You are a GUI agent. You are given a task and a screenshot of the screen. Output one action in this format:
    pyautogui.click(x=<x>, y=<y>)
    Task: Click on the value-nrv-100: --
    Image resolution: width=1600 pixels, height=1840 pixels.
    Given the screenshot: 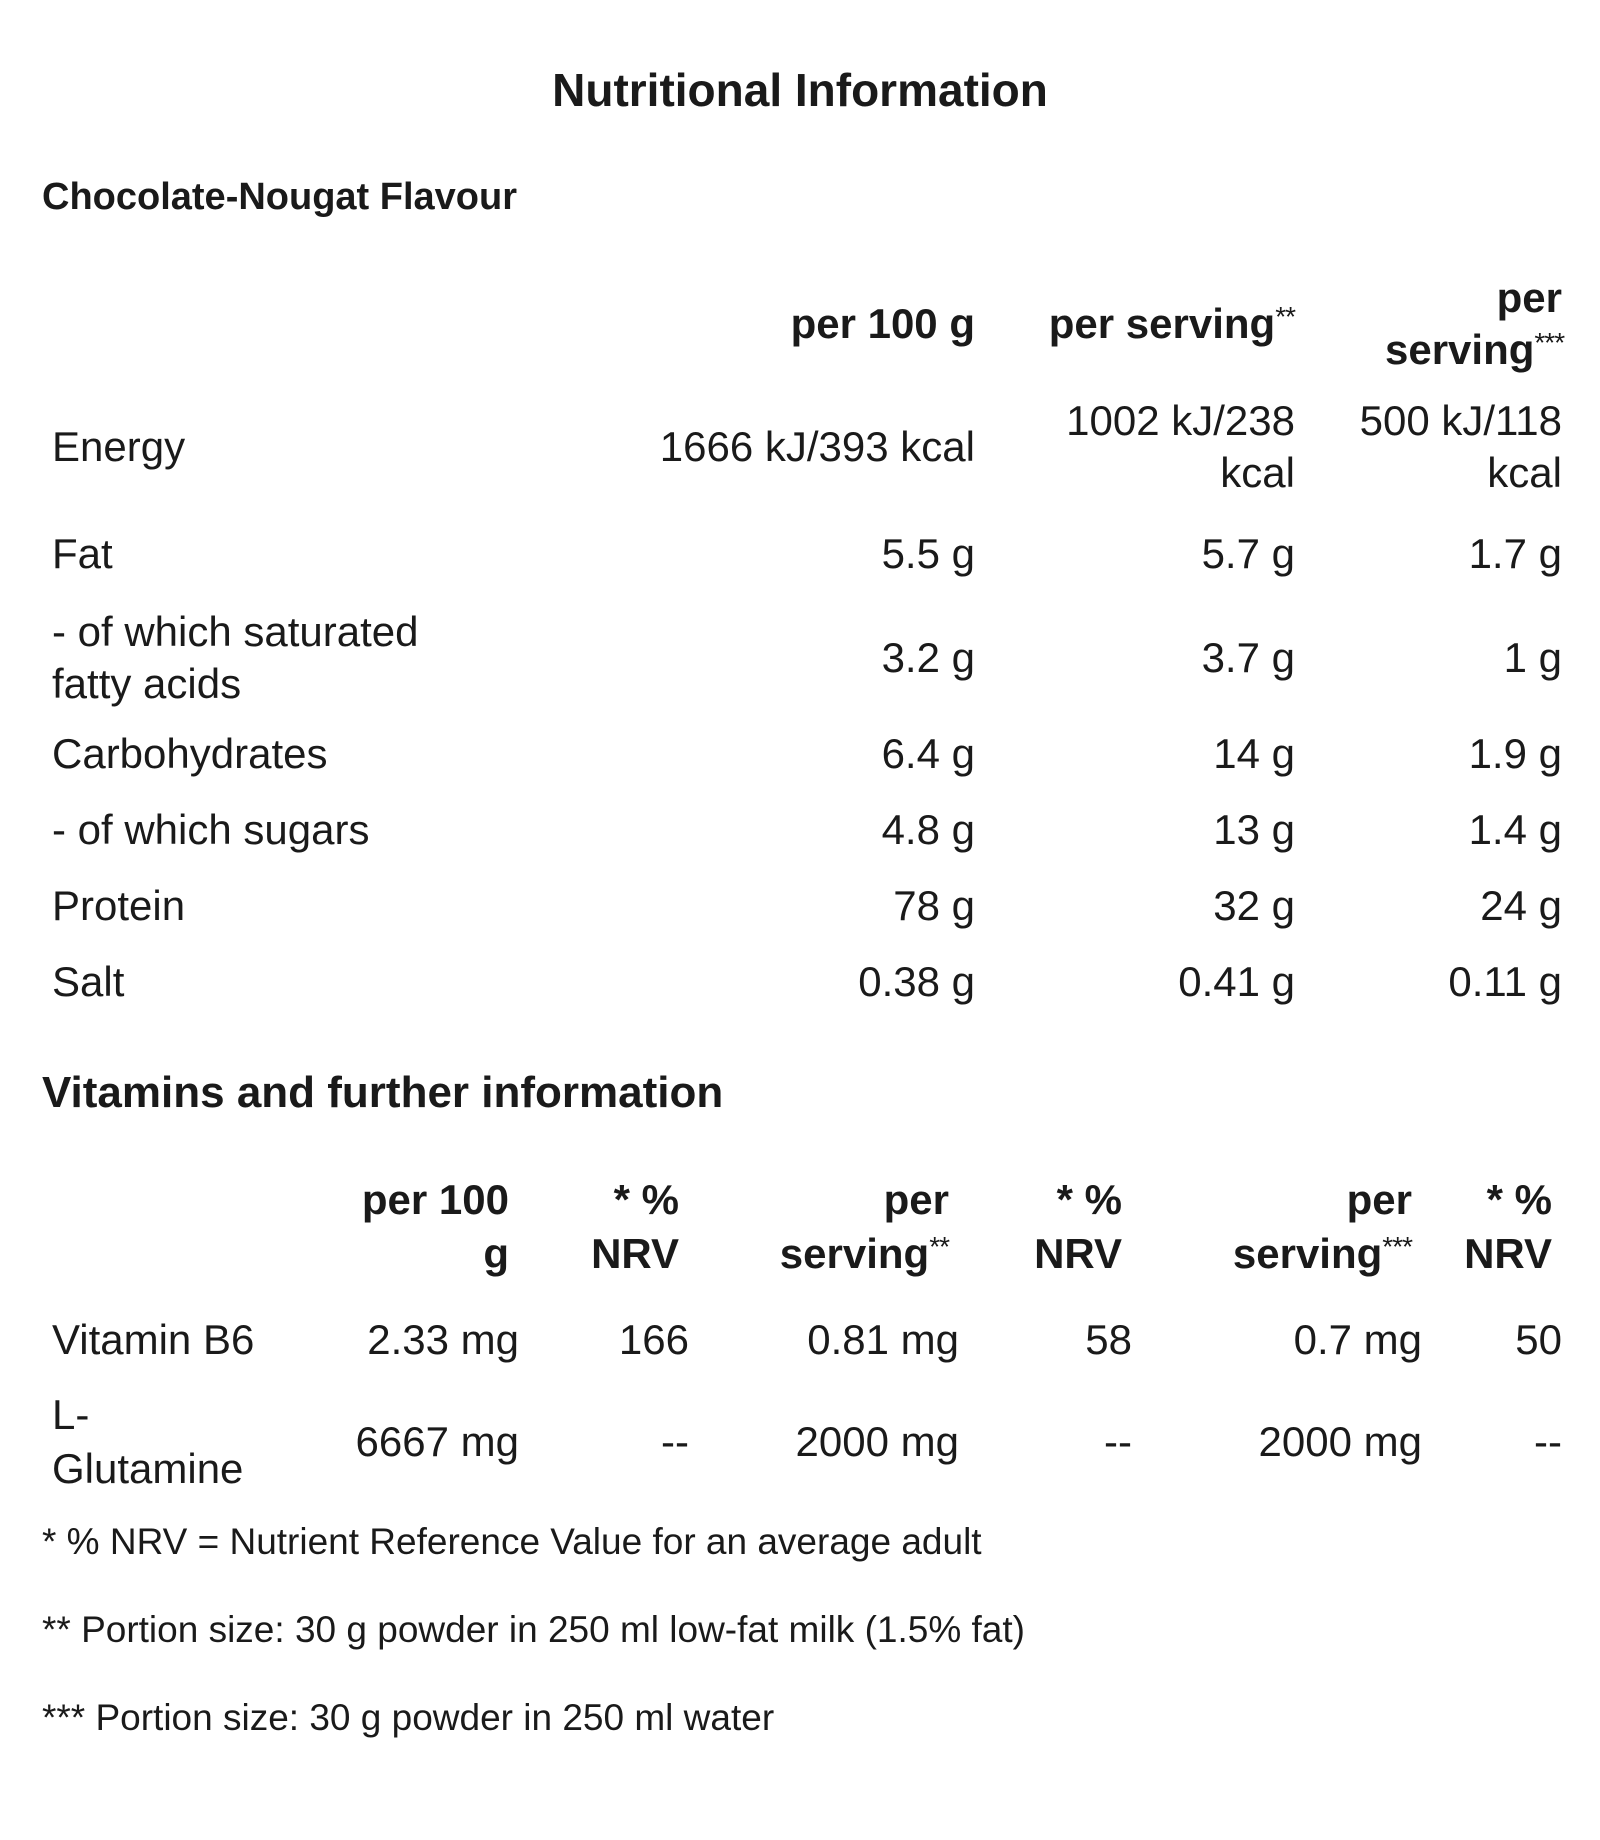 What is the action you would take?
    pyautogui.click(x=675, y=1441)
    